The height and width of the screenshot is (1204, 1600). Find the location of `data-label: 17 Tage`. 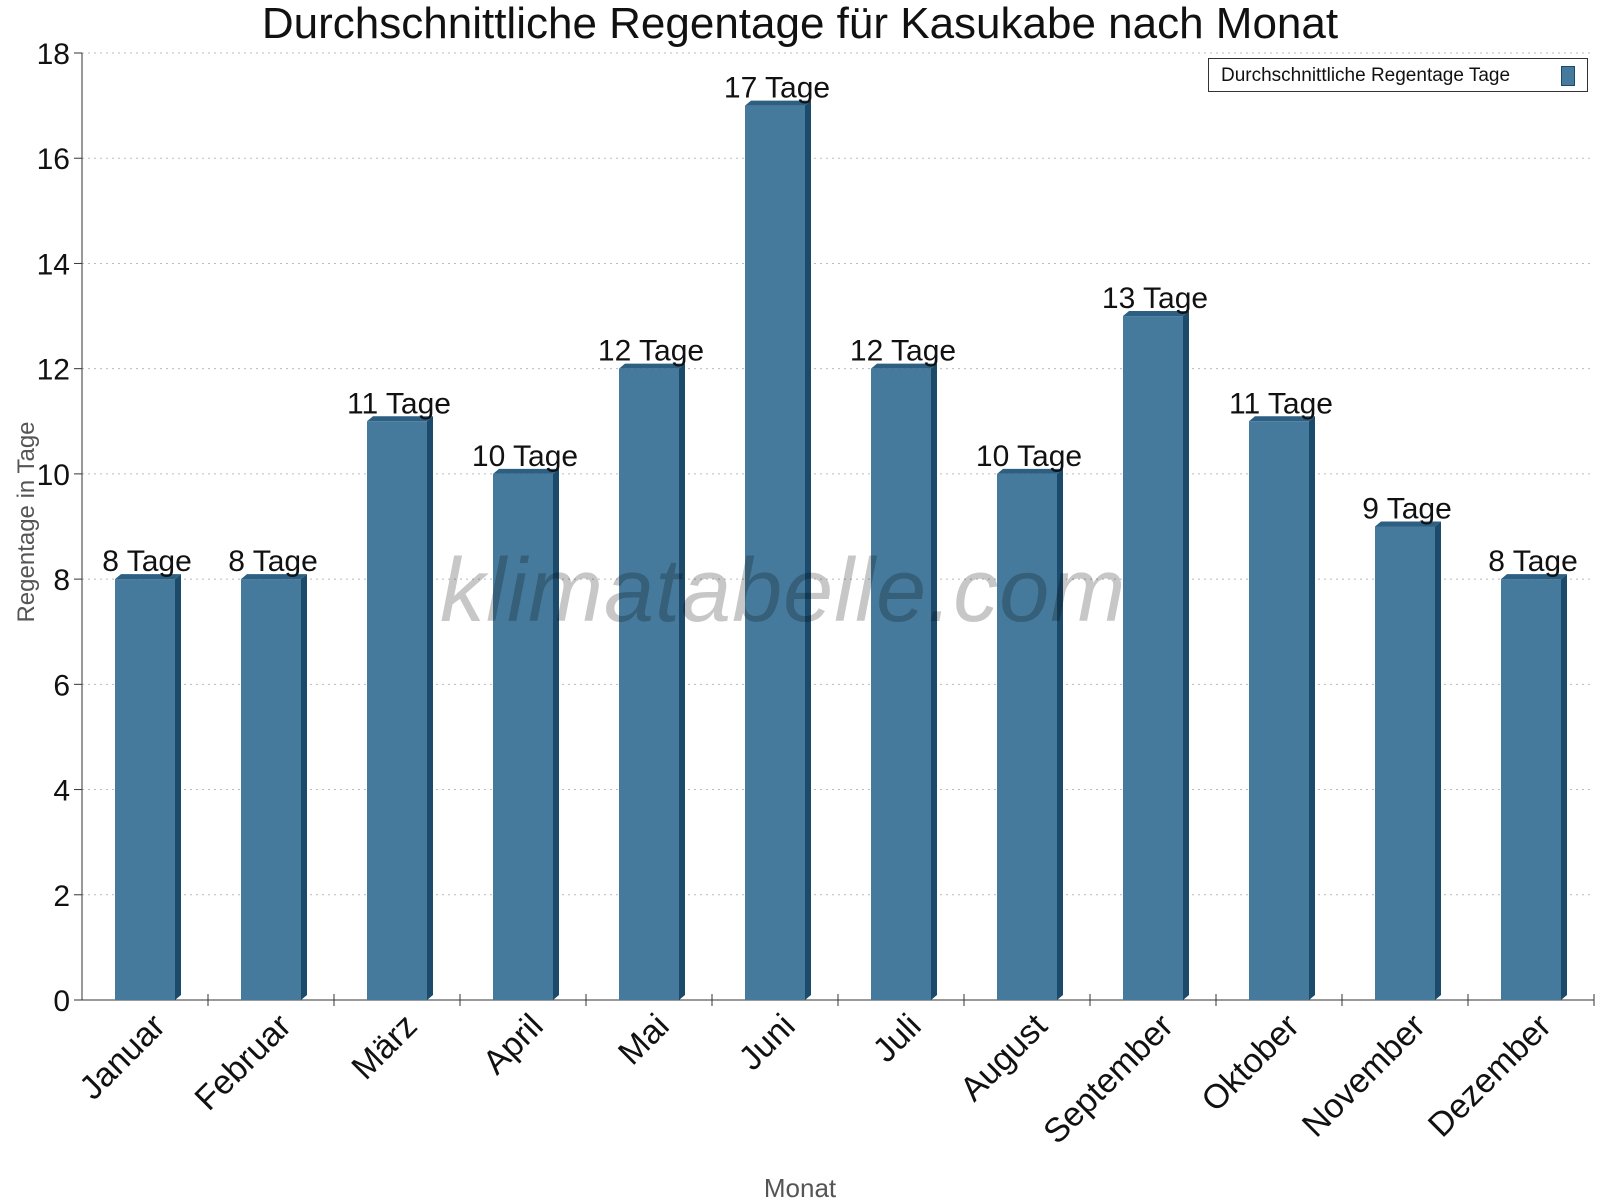

data-label: 17 Tage is located at coordinates (777, 88).